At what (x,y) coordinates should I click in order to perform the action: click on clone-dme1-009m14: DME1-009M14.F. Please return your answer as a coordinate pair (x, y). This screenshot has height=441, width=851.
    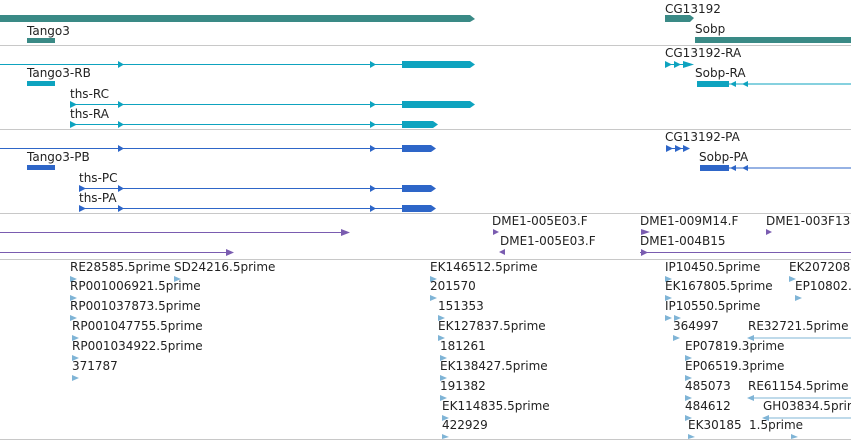
    Looking at the image, I should click on (689, 224).